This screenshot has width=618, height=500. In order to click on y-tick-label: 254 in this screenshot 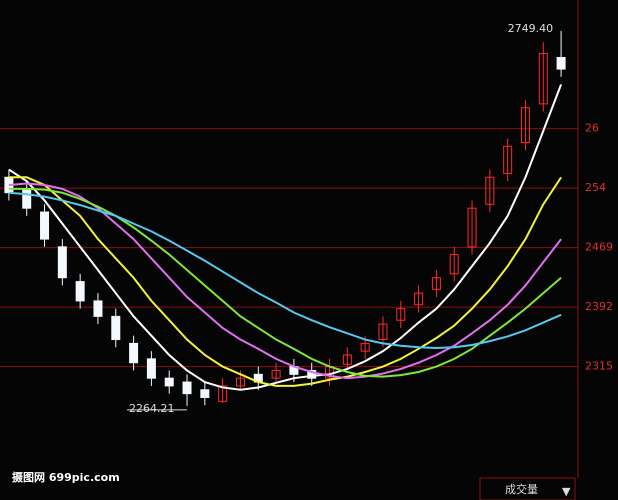, I will do `click(595, 187)`.